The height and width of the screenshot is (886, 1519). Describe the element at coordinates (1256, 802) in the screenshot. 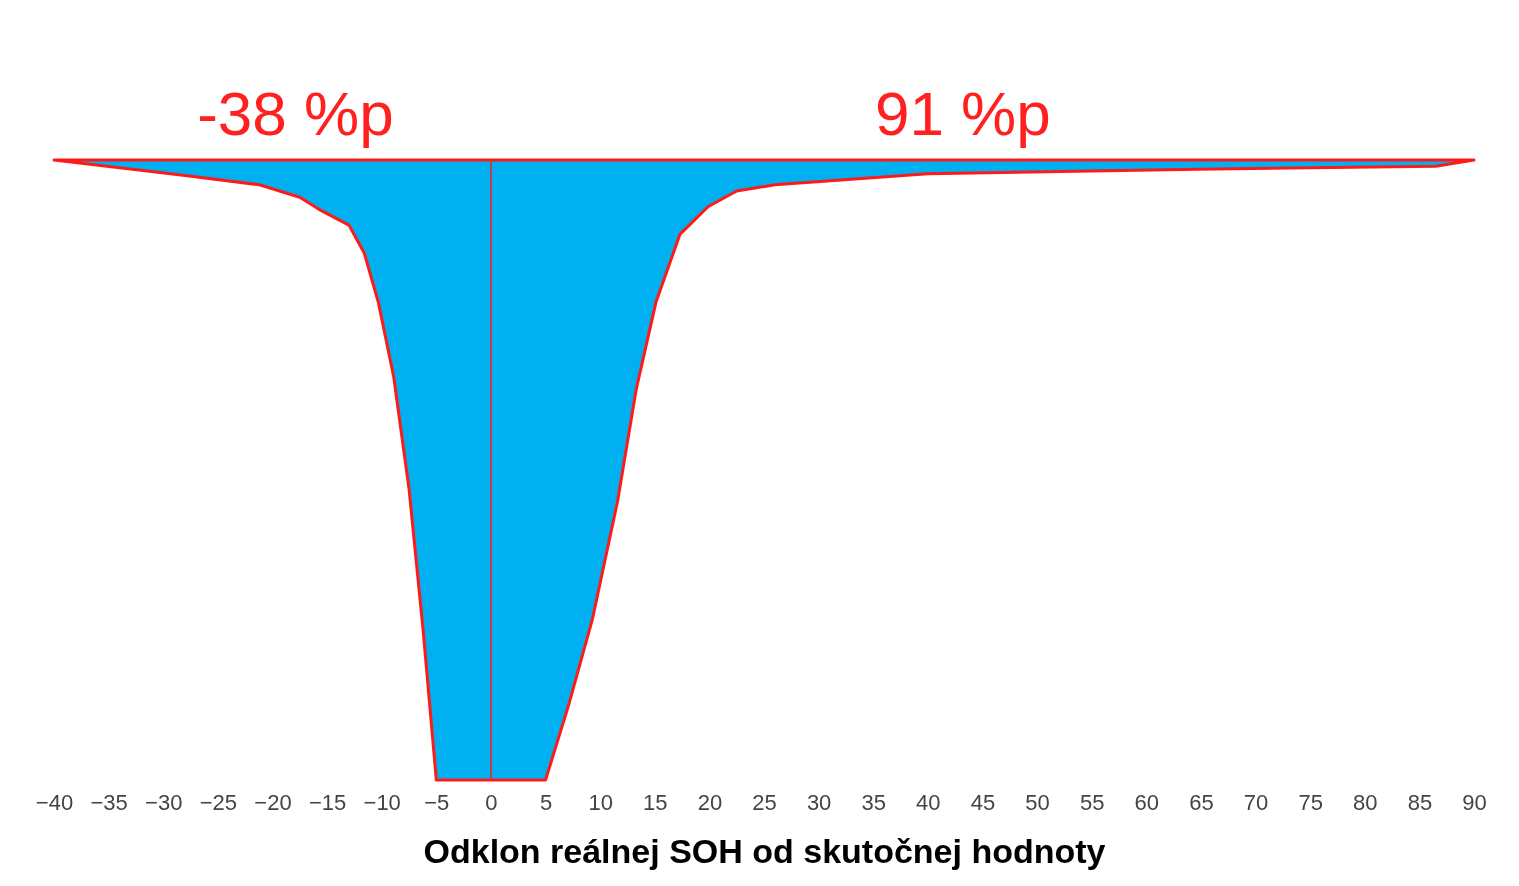

I see `x-tick-label: 70` at that location.